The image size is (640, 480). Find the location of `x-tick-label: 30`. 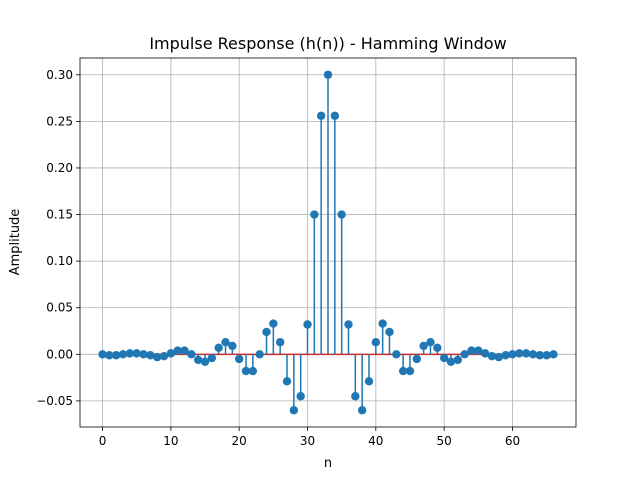

x-tick-label: 30 is located at coordinates (307, 441).